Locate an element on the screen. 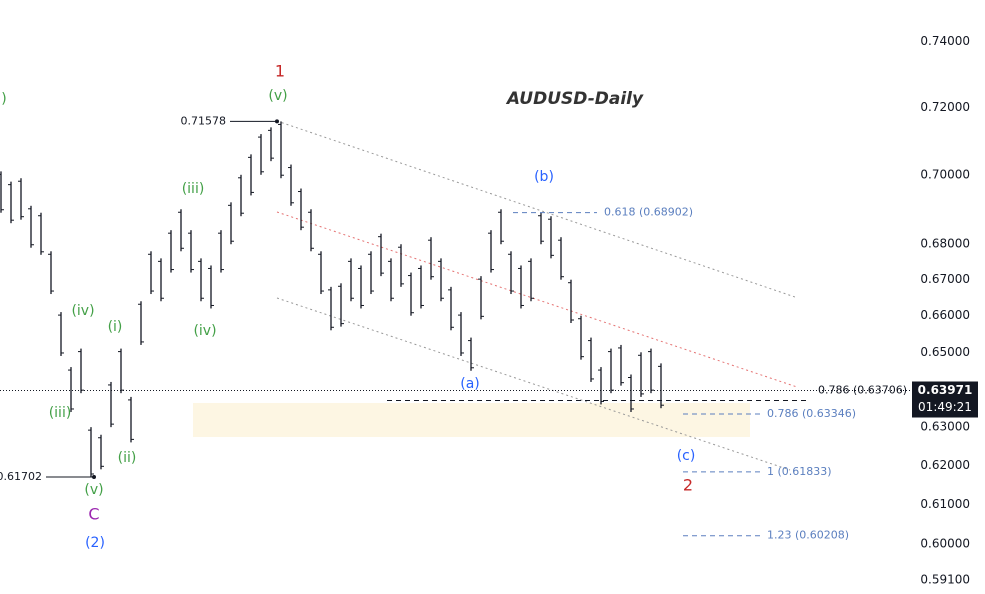  y-tick-label: 0.70000 is located at coordinates (945, 174).